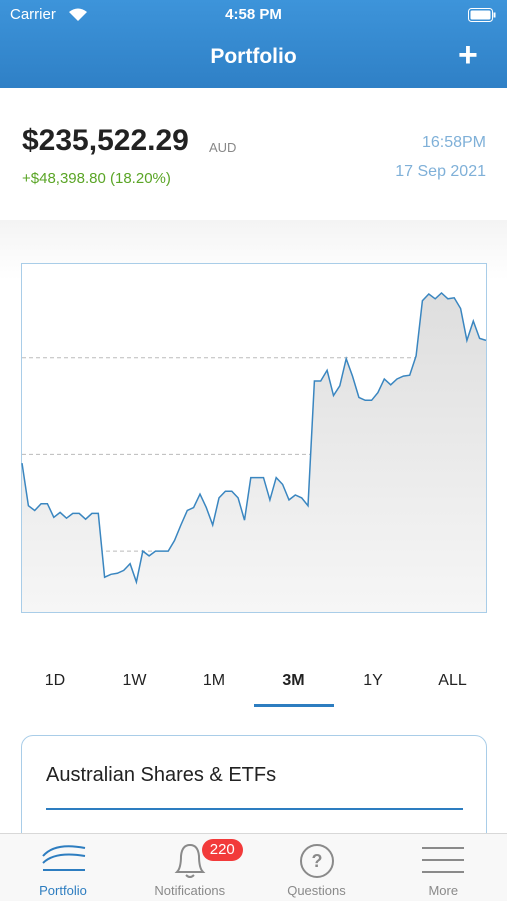 The height and width of the screenshot is (901, 507). What do you see at coordinates (63, 890) in the screenshot?
I see `tab-label: Portfolio` at bounding box center [63, 890].